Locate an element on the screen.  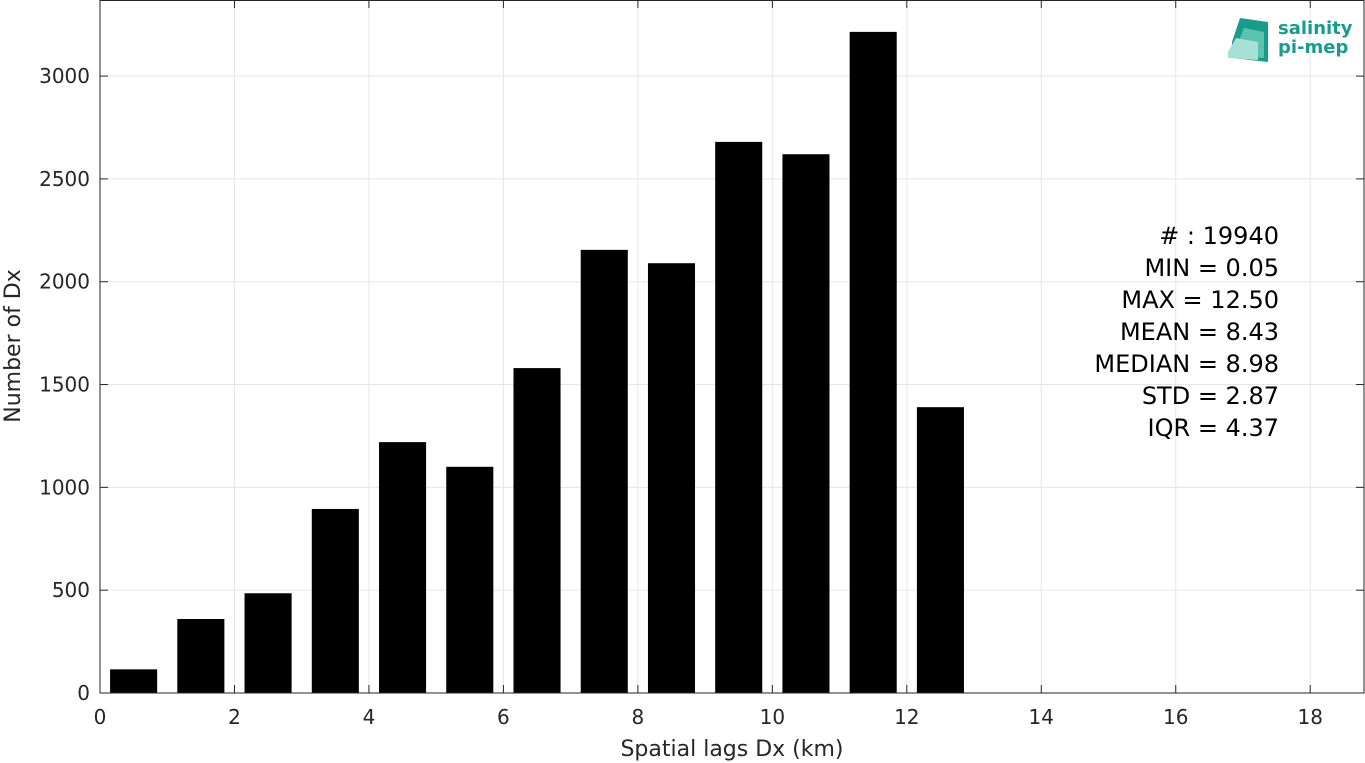
wave-logo-icon is located at coordinates (1248, 40).